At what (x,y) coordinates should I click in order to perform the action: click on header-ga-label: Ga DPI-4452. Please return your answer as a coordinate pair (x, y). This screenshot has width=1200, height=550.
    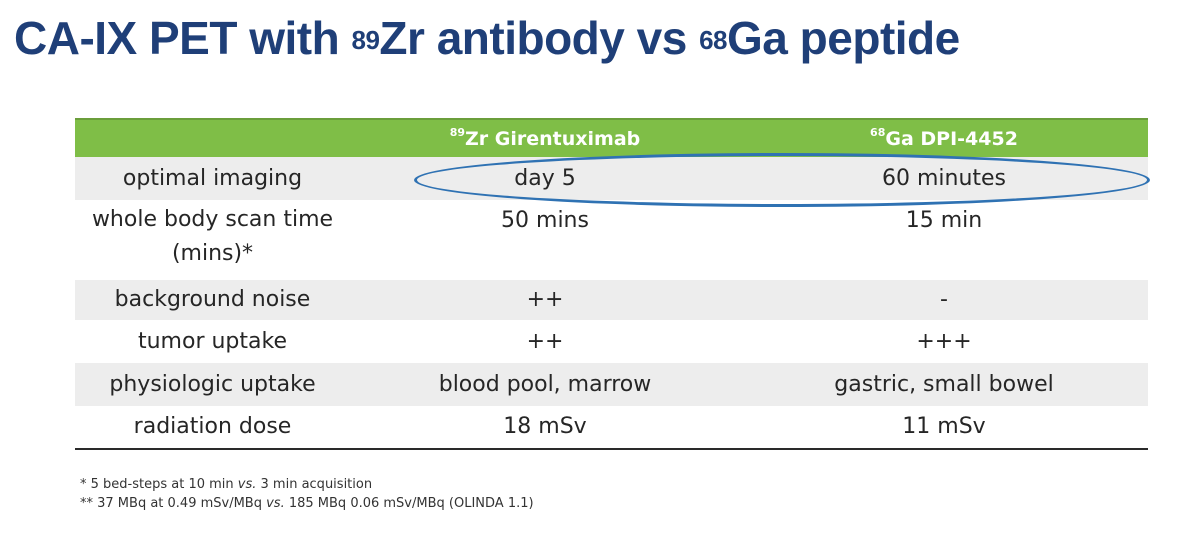
    Looking at the image, I should click on (951, 138).